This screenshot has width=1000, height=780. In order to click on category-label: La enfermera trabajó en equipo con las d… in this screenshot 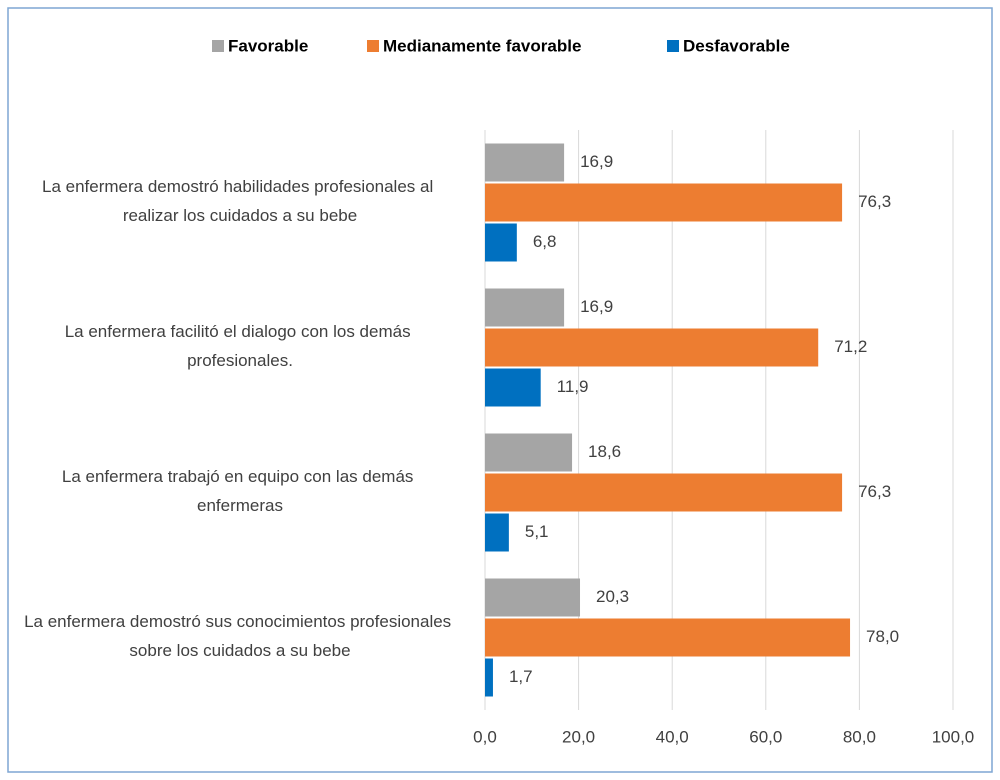, I will do `click(240, 491)`.